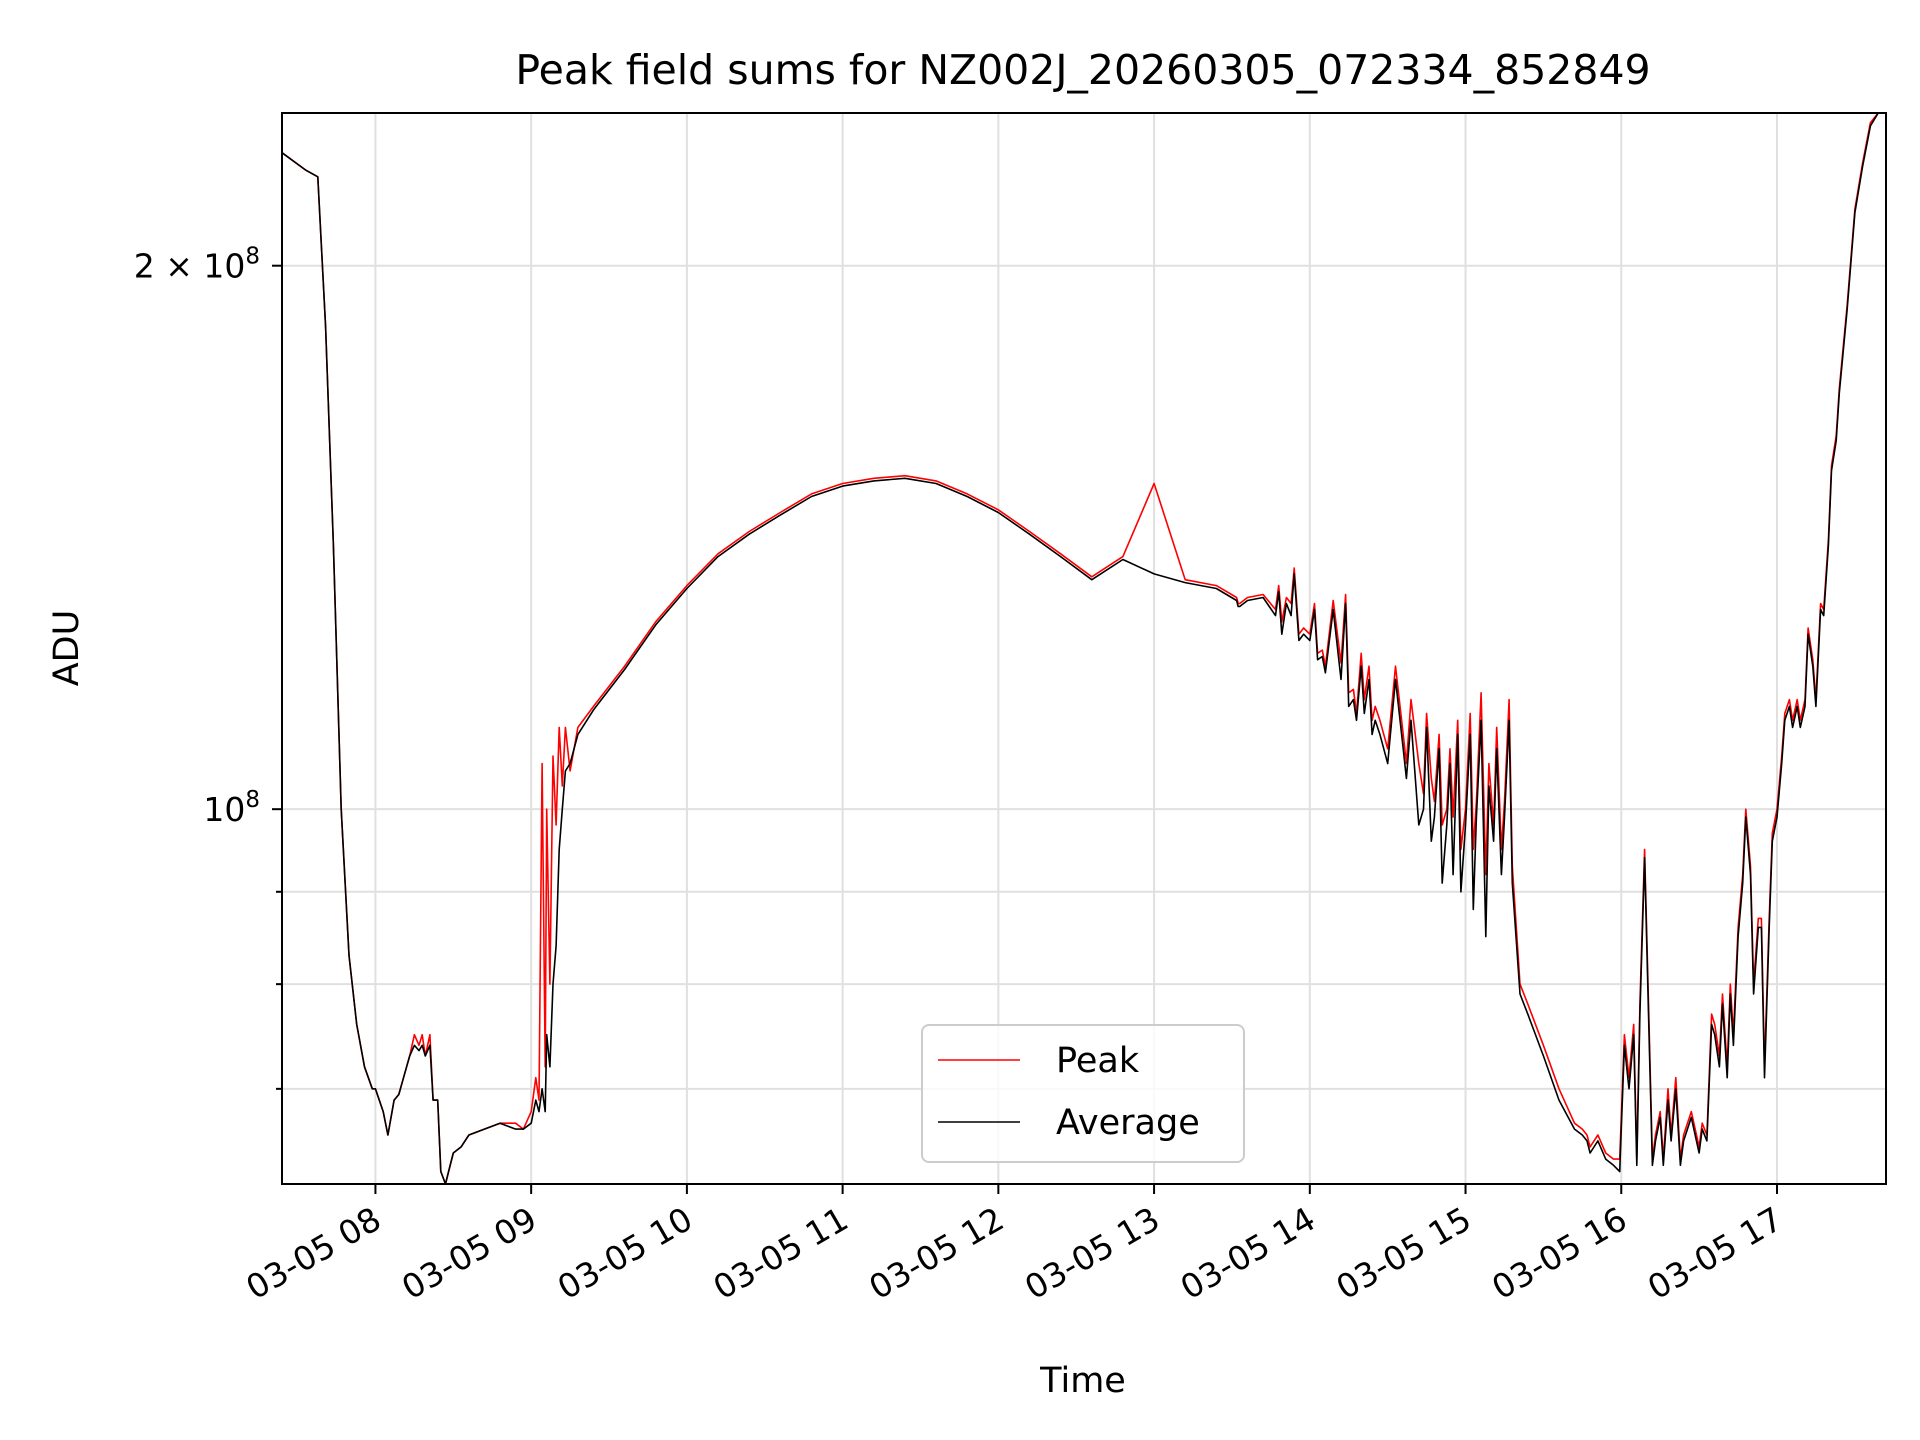 This screenshot has width=1920, height=1440. What do you see at coordinates (67, 648) in the screenshot?
I see `y-axis-label: ADU` at bounding box center [67, 648].